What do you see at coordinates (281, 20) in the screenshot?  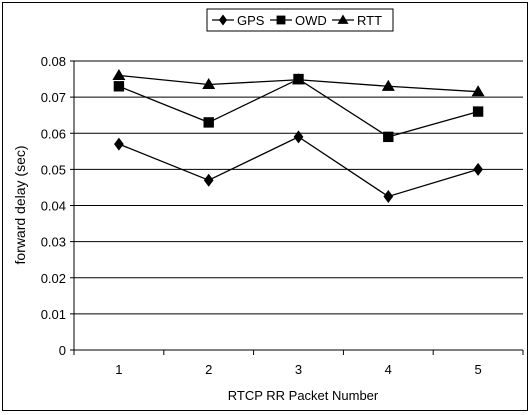 I see `legend-marker-owd` at bounding box center [281, 20].